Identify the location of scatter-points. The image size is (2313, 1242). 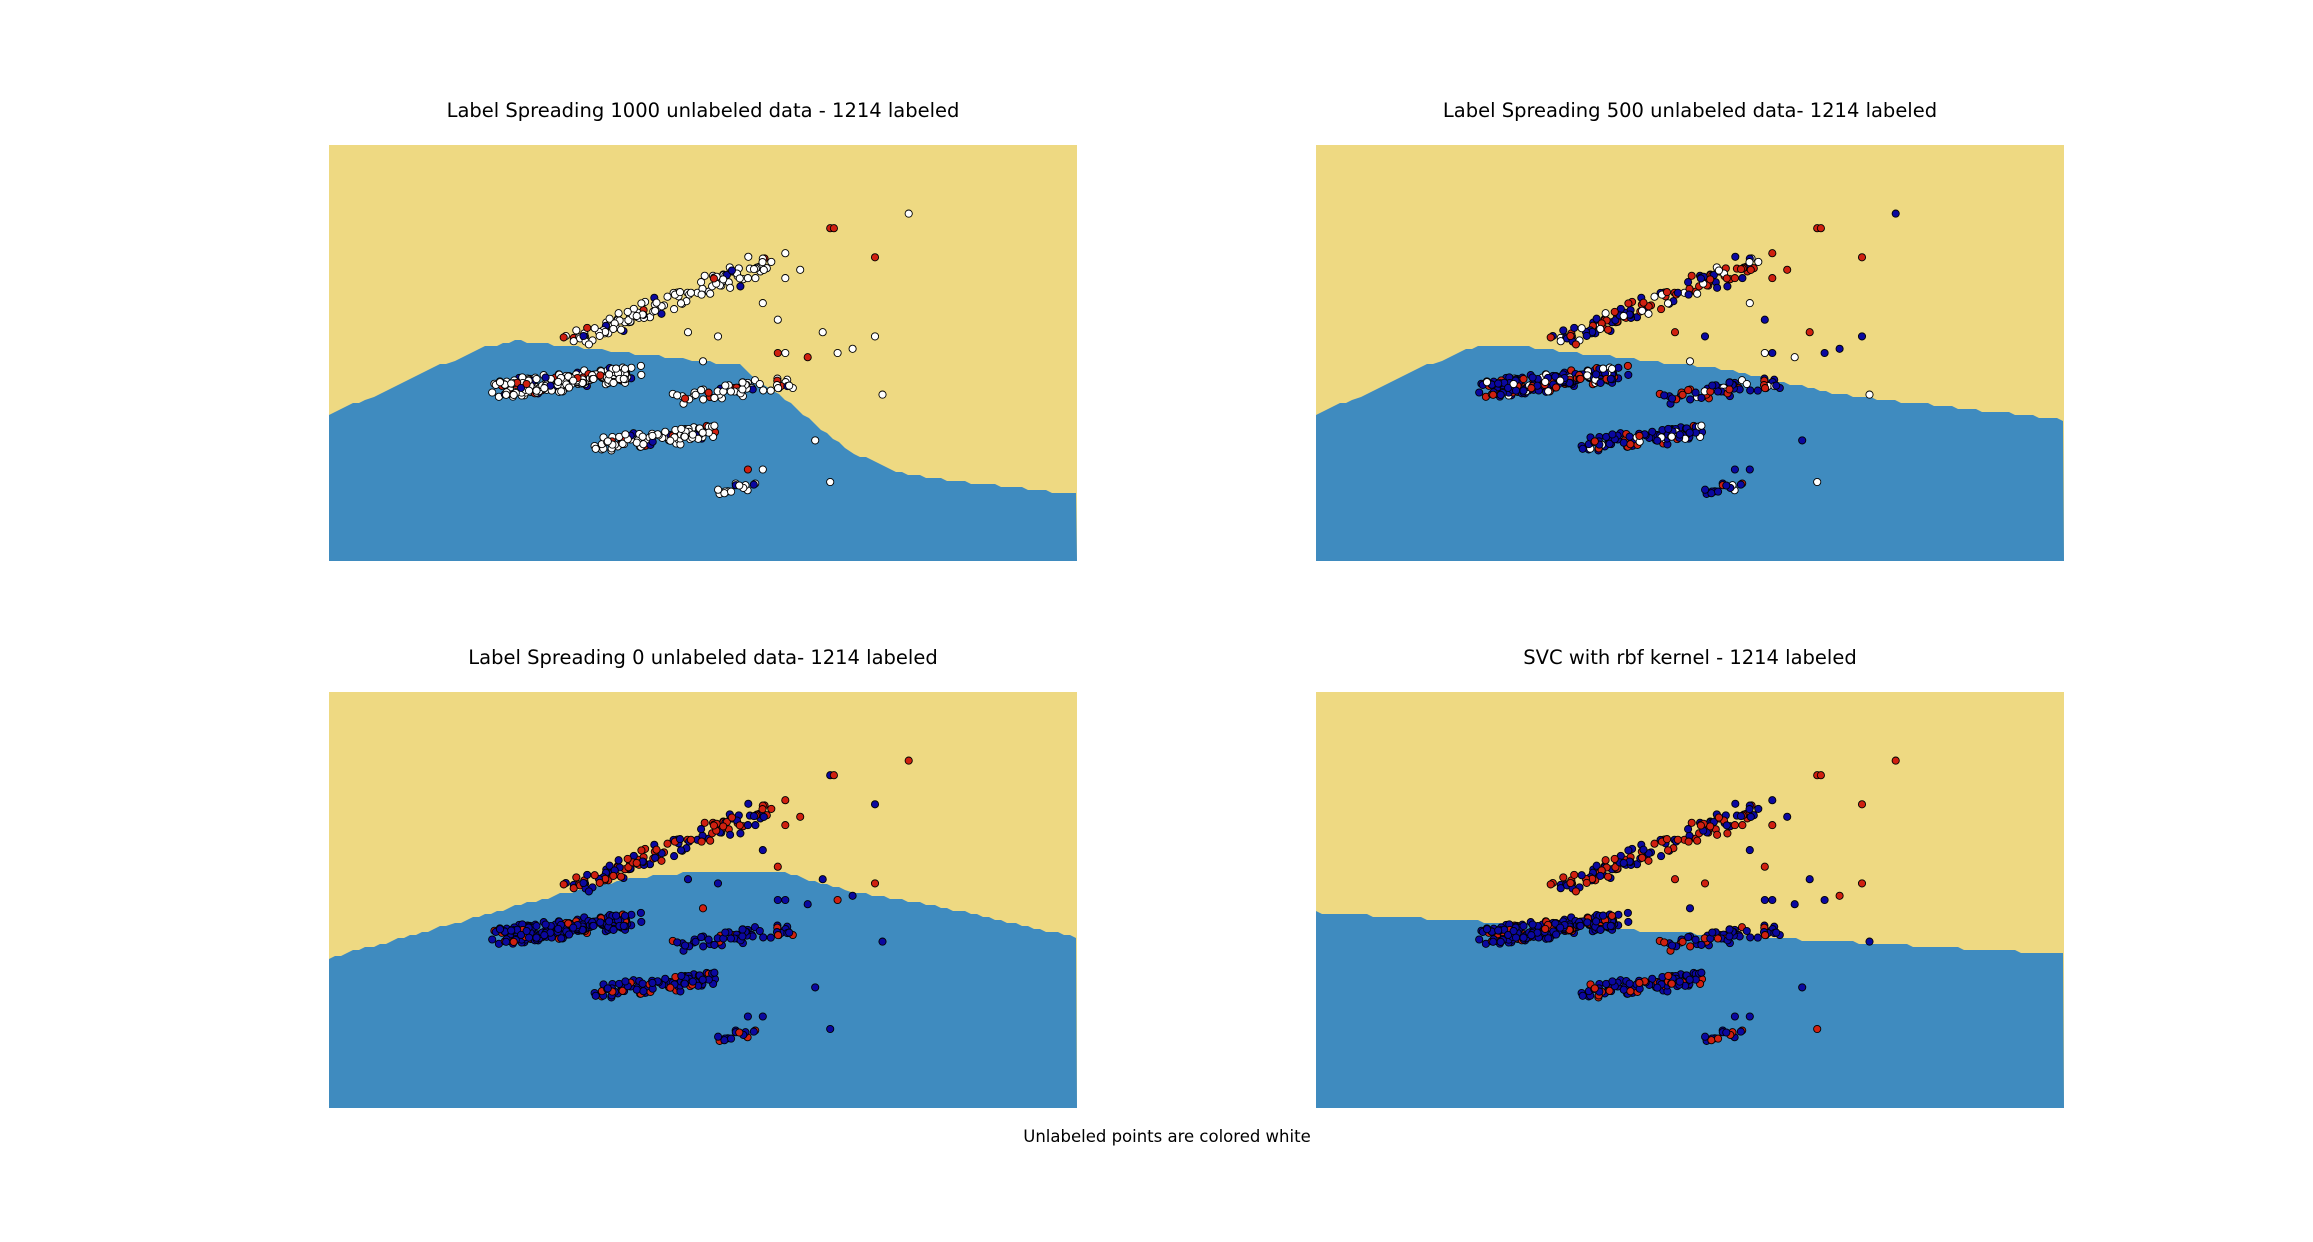
(700, 900).